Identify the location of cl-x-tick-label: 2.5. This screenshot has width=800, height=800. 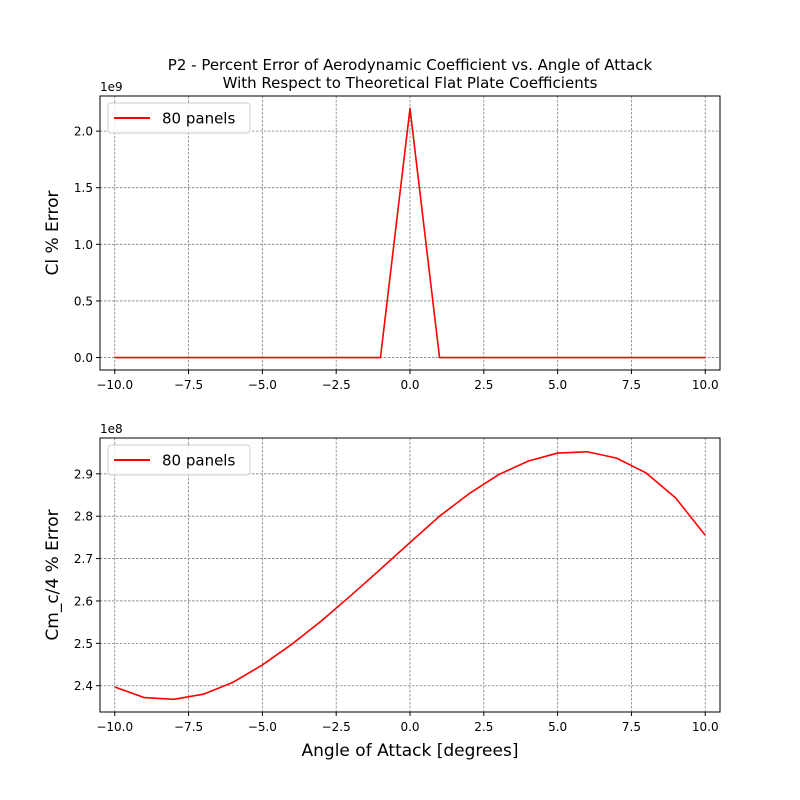
(483, 385).